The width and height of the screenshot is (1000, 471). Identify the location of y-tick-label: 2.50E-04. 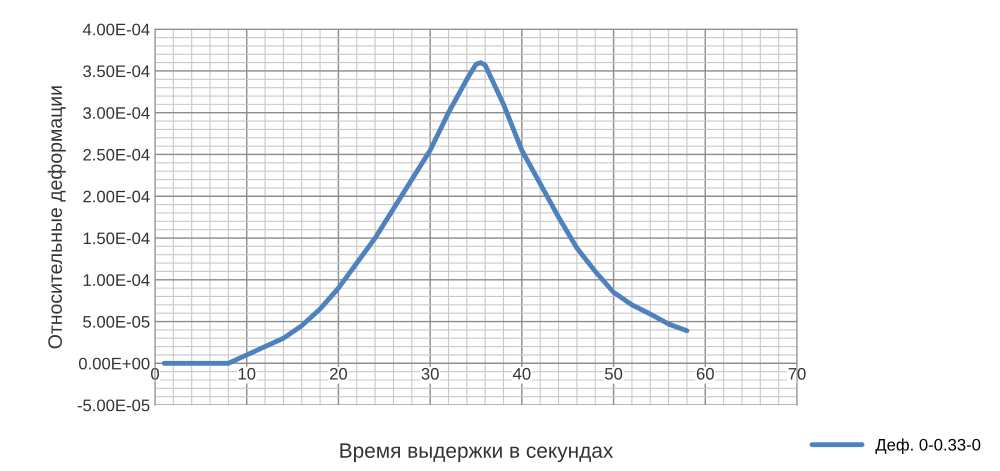
(116, 154).